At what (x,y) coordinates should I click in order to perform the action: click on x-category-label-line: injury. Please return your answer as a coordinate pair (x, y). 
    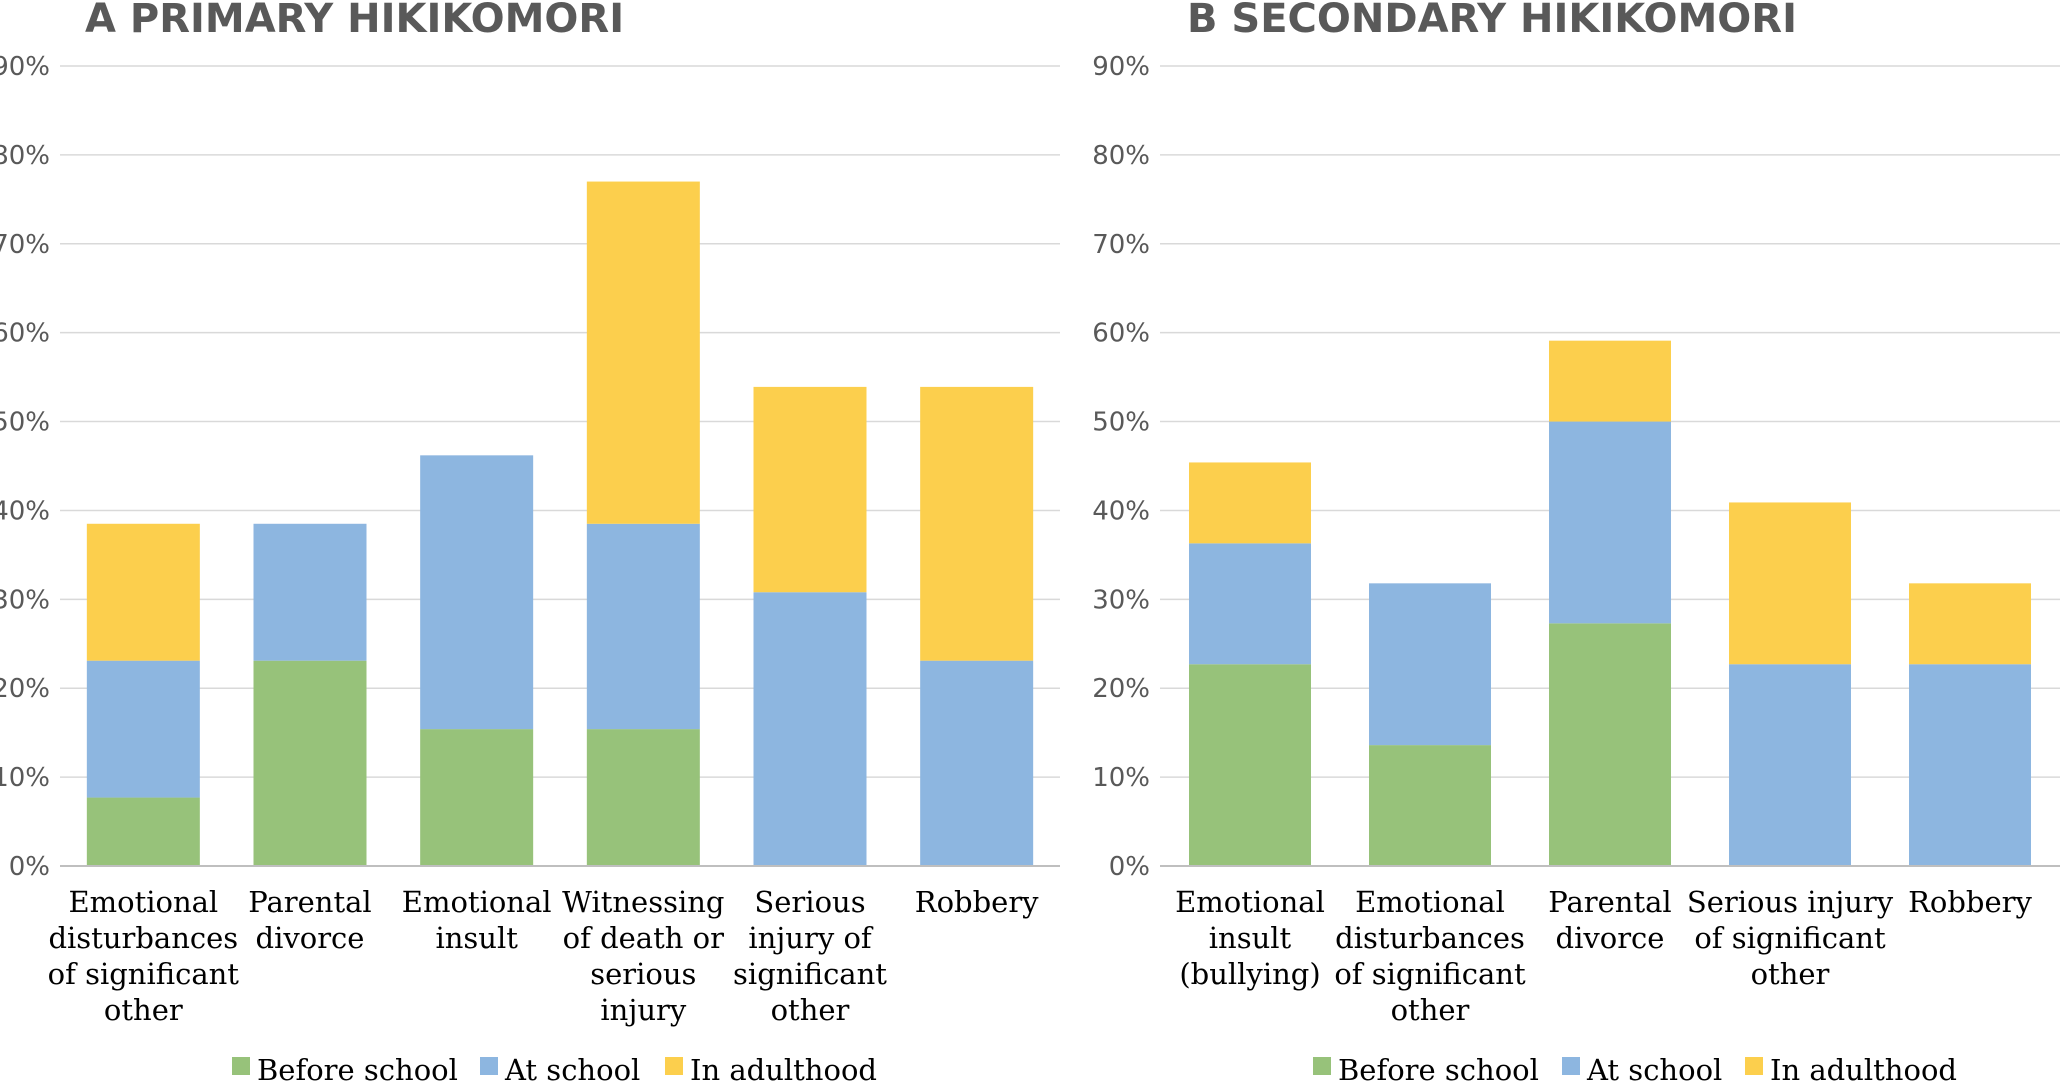
    Looking at the image, I should click on (643, 1010).